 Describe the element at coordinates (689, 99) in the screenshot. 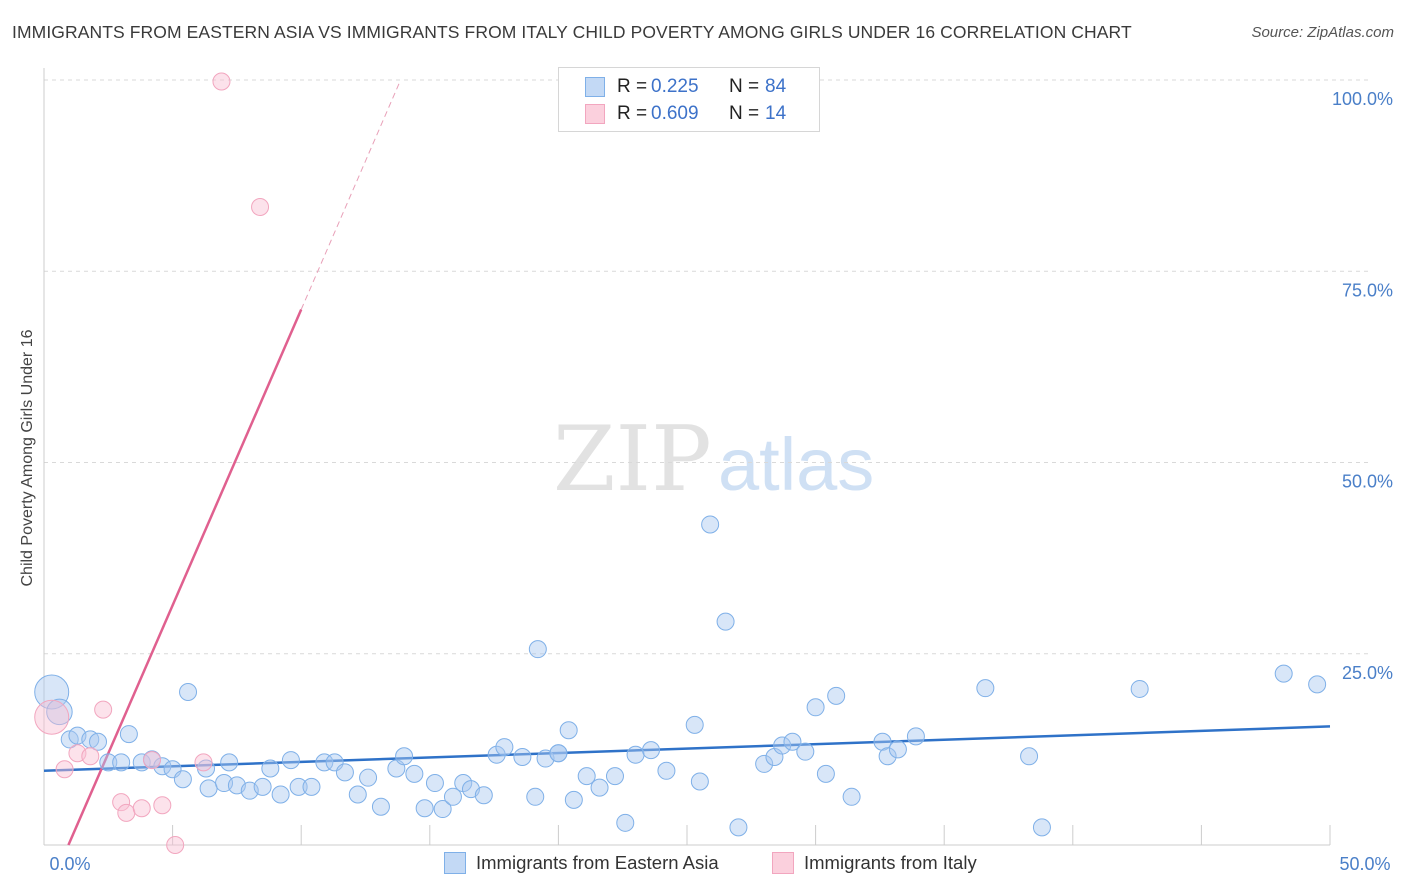

I see `stats-legend: R = 0.225 N = 84 R = 0.609 N = 14` at that location.